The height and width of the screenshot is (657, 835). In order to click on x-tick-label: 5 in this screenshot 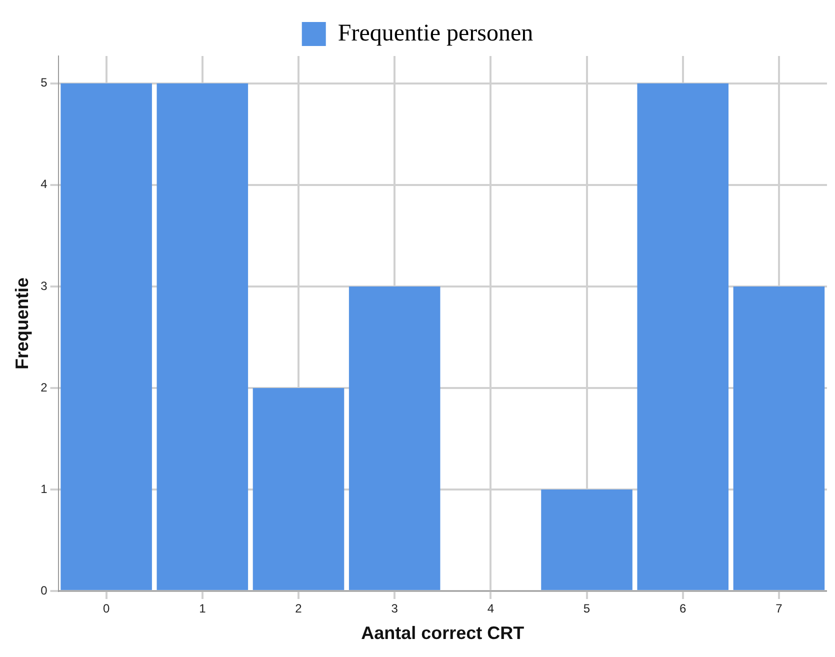, I will do `click(586, 609)`.